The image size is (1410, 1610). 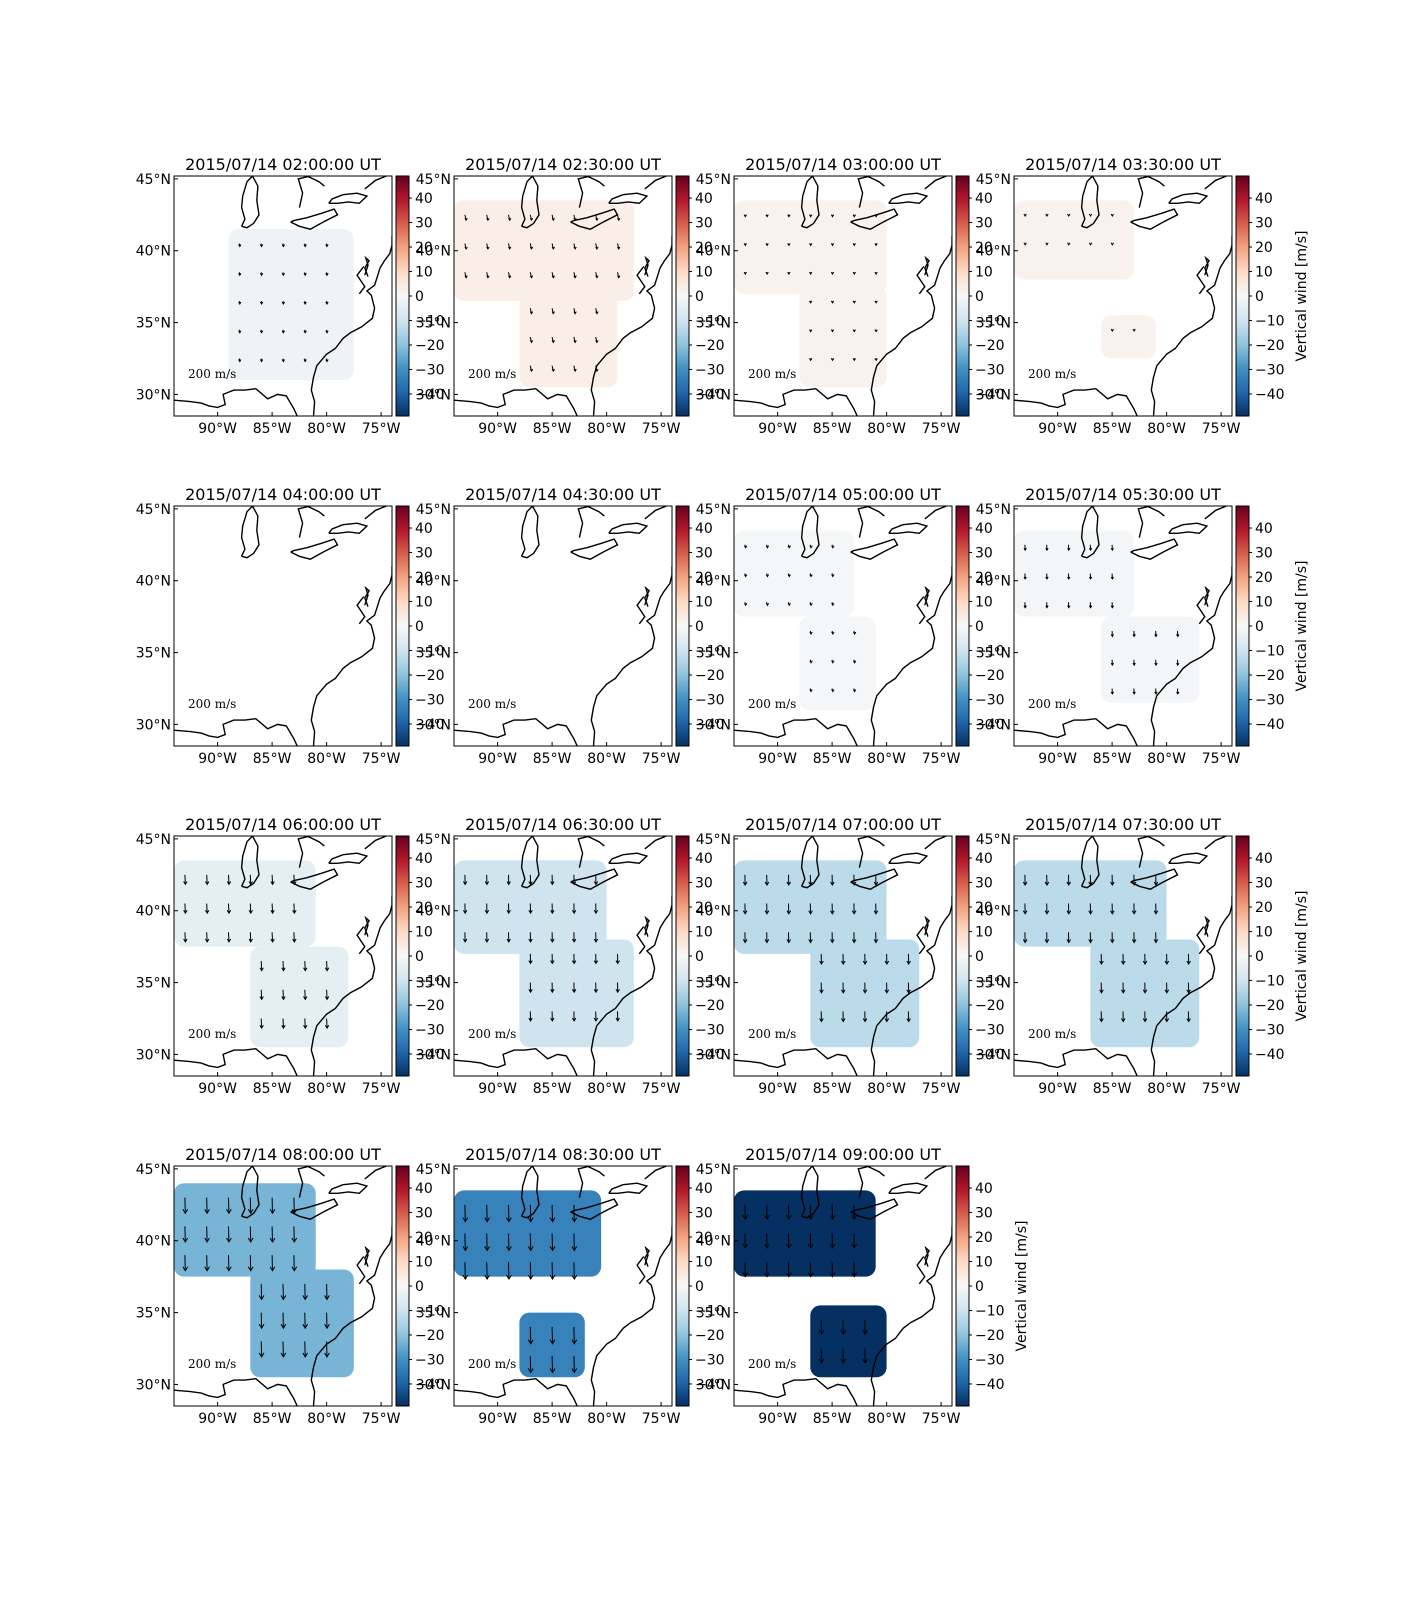 I want to click on colorbar-13: 40 30 20 10 0 −10 −20 −30 −40, so click(x=420, y=1286).